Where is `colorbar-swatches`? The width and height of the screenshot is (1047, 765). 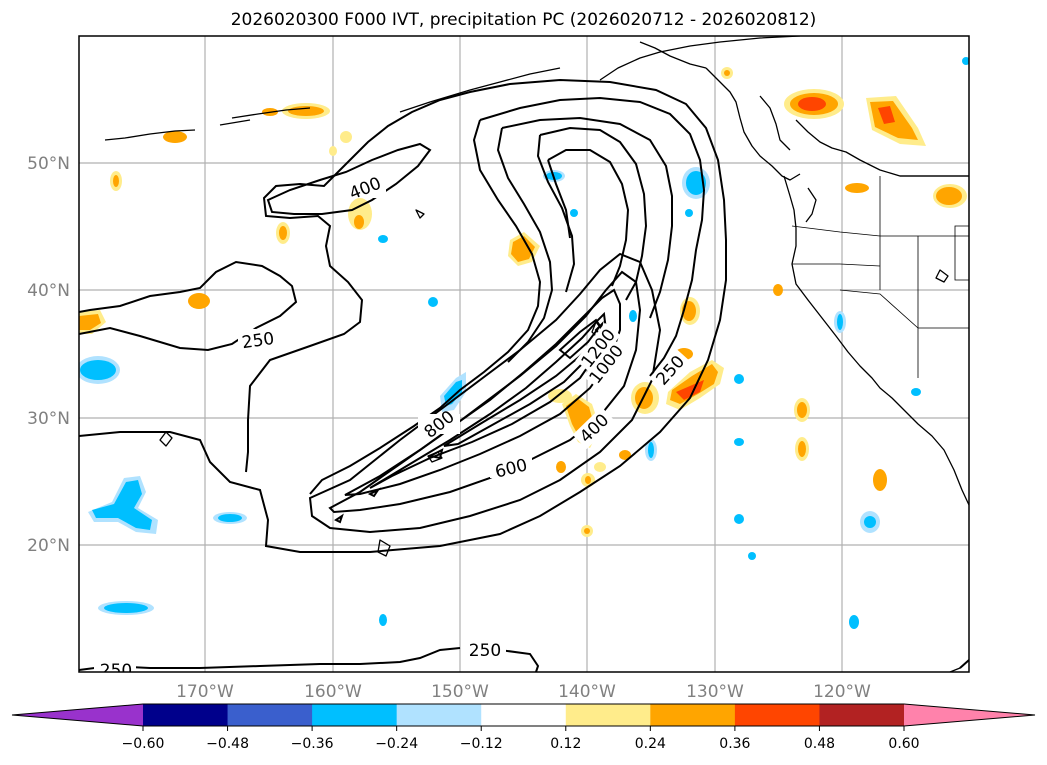 colorbar-swatches is located at coordinates (523, 715).